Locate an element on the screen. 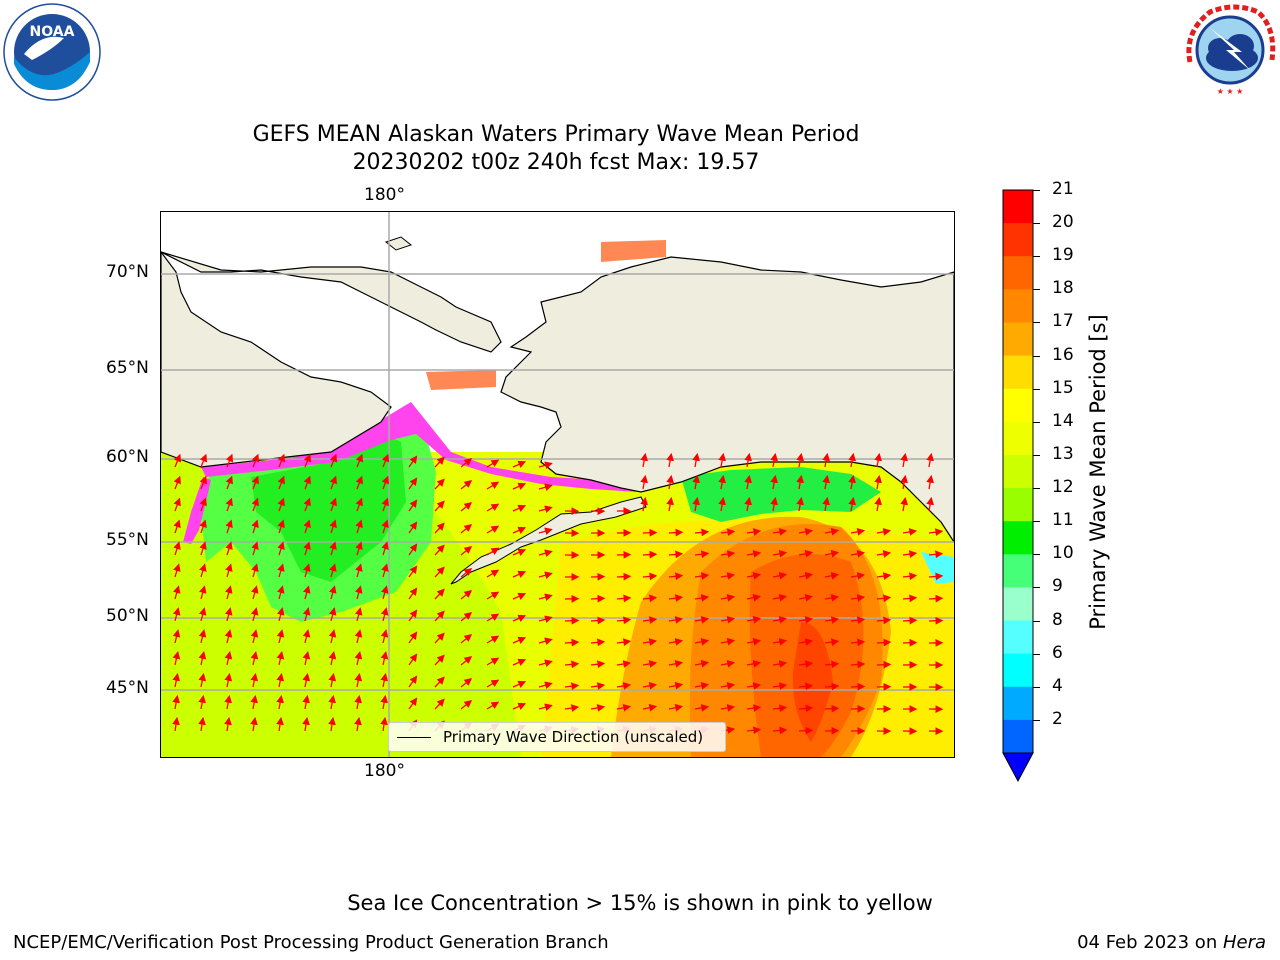 The width and height of the screenshot is (1280, 960). colorbar-tick-label: 17 is located at coordinates (1063, 321).